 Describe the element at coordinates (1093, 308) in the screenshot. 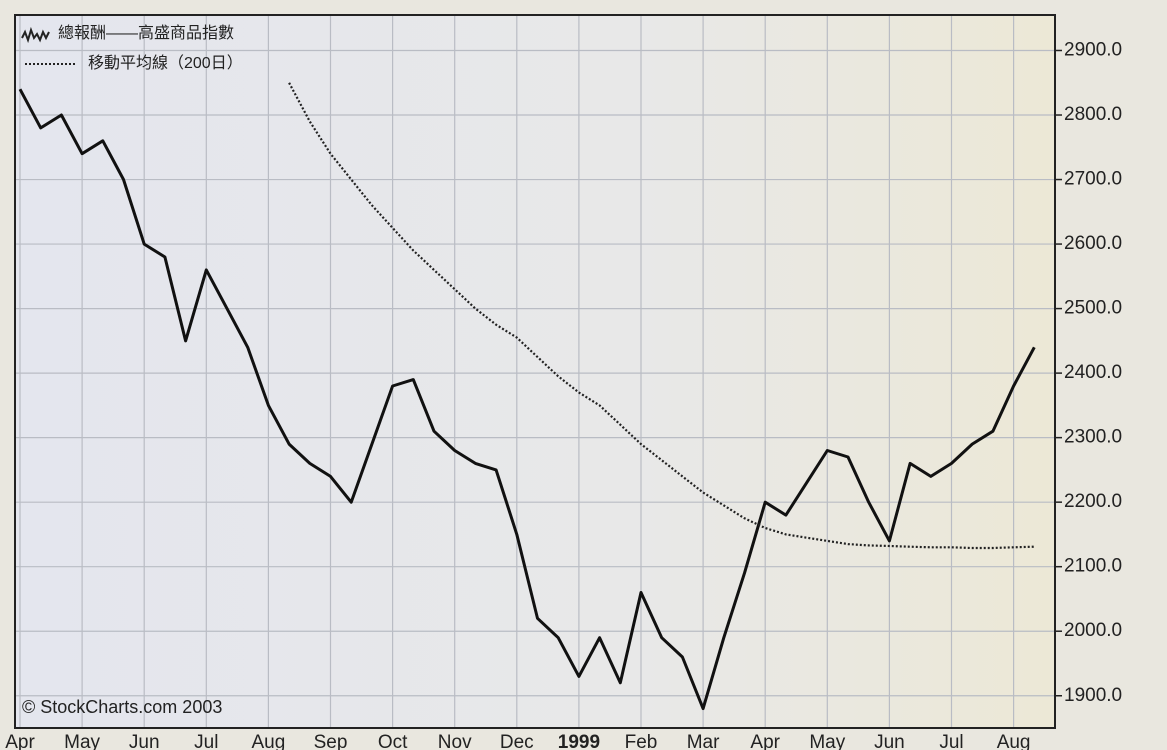

I see `y-tick-label: 2500.0` at that location.